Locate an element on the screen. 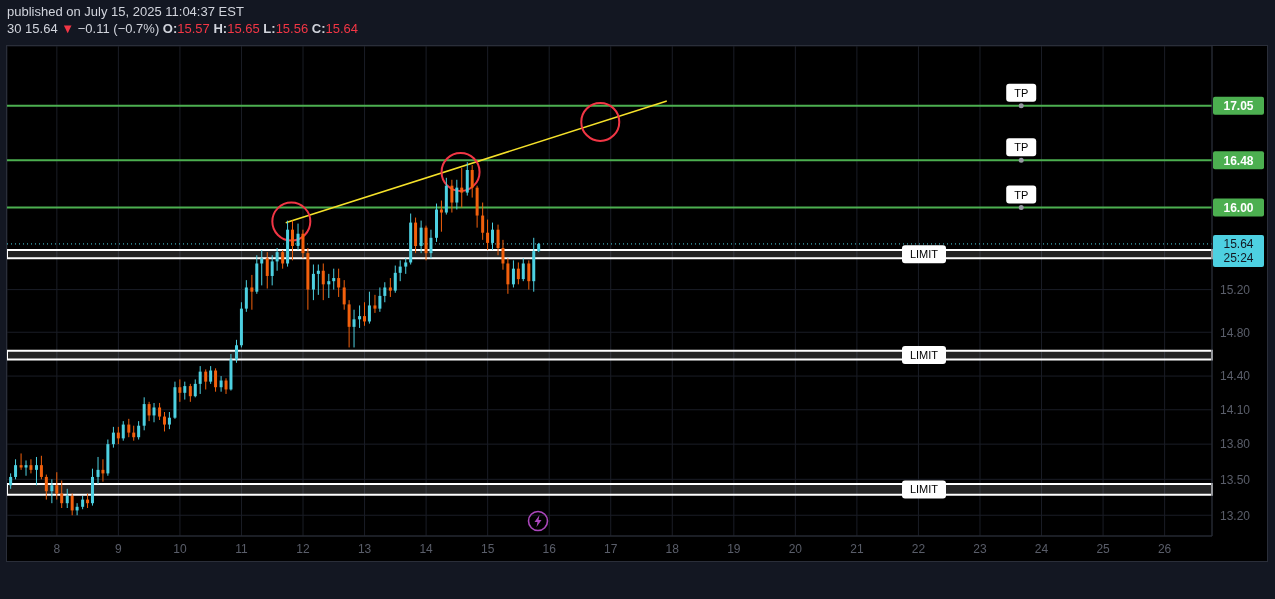  x-tick-label: 12 is located at coordinates (303, 548).